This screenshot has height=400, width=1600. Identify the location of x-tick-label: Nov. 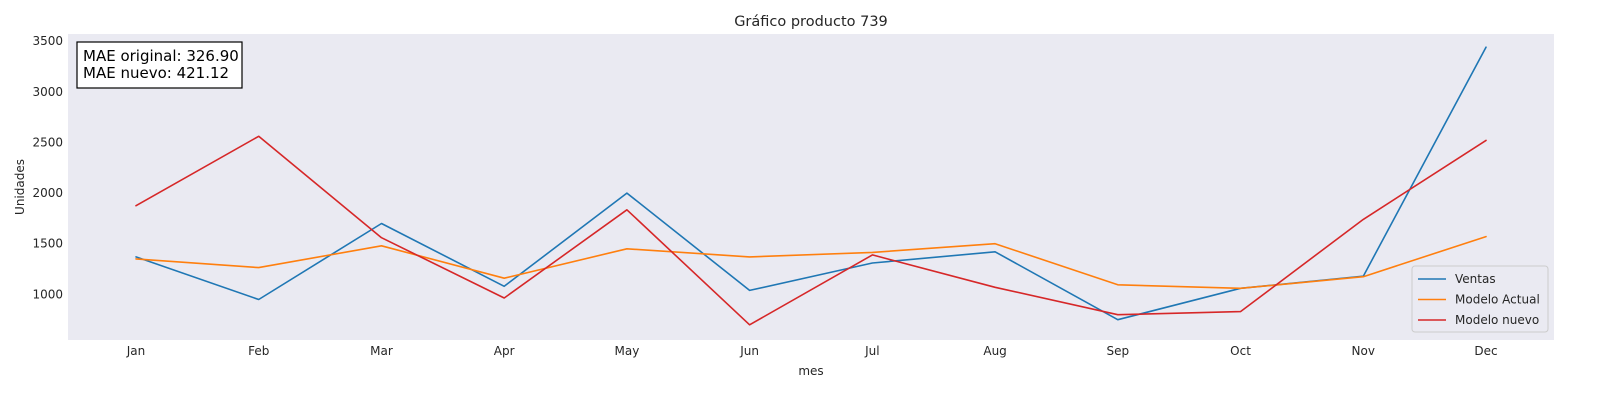
(1363, 351).